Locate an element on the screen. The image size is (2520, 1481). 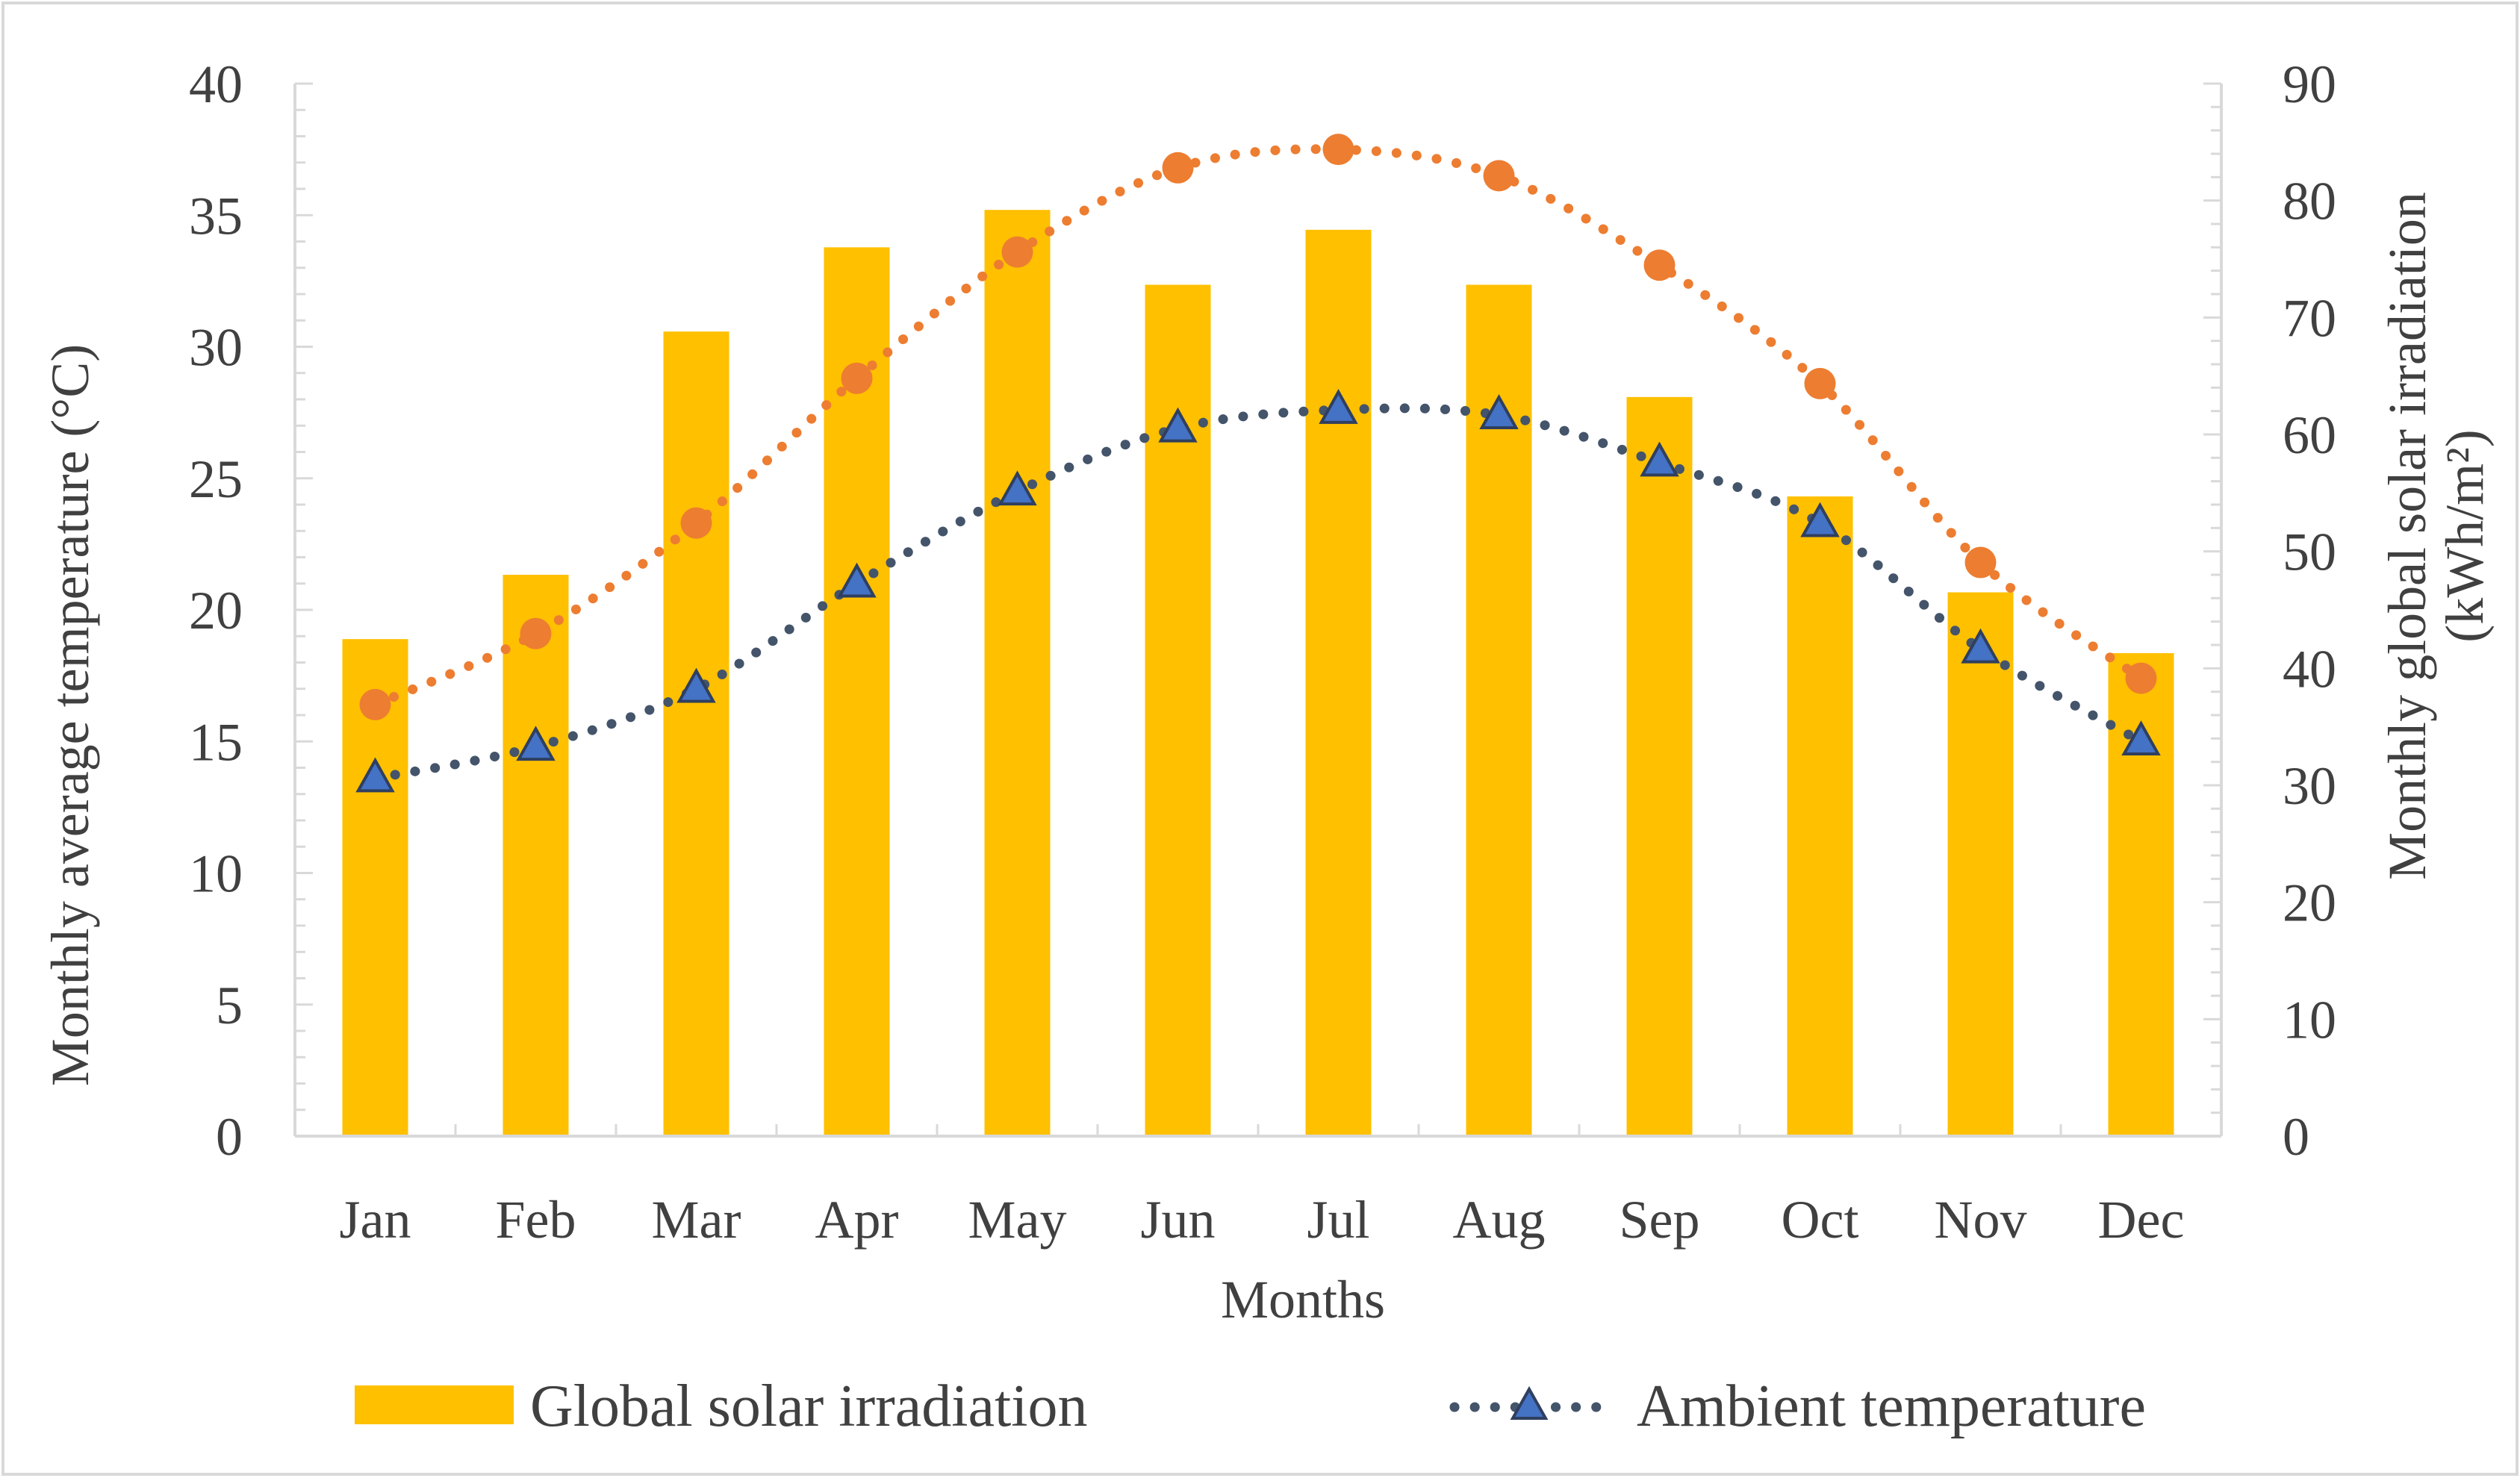
right-tick-label: 50 is located at coordinates (2309, 552).